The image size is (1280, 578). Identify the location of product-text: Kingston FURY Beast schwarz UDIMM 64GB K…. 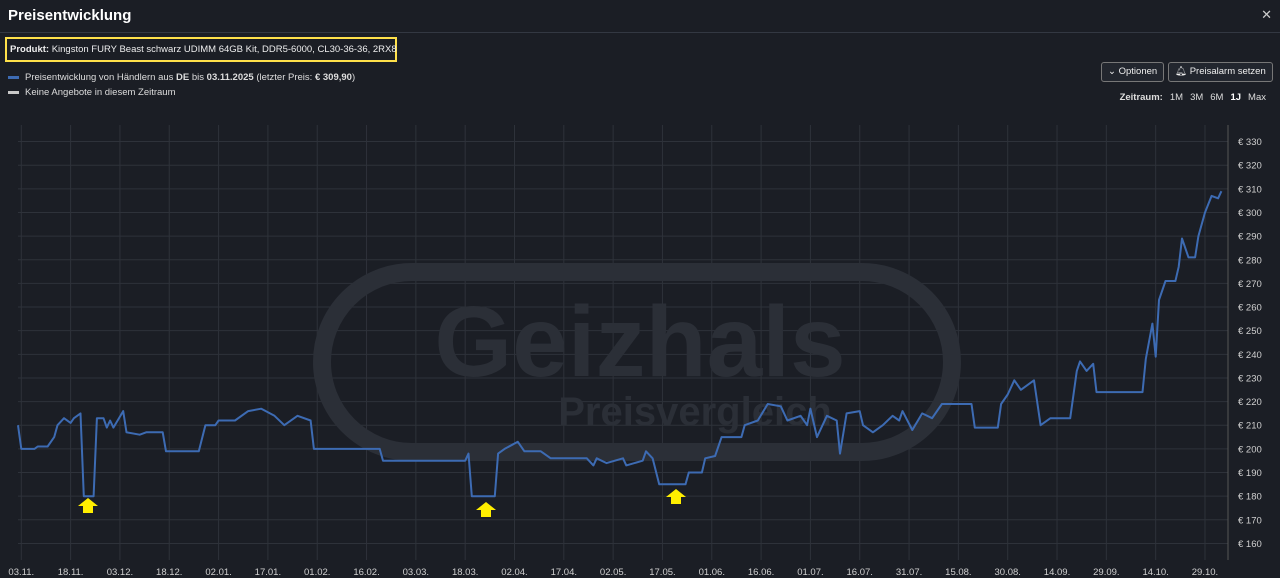
(223, 49).